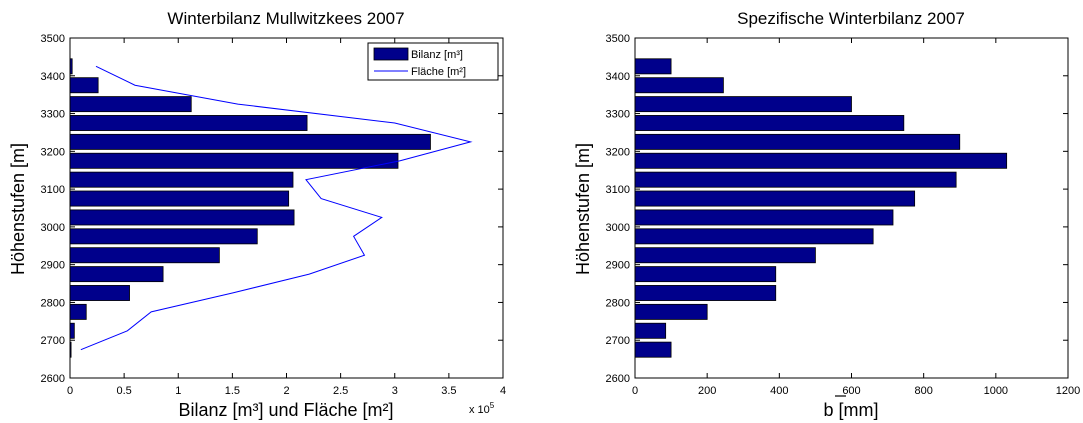  What do you see at coordinates (923, 391) in the screenshot?
I see `x-tick-label: 800` at bounding box center [923, 391].